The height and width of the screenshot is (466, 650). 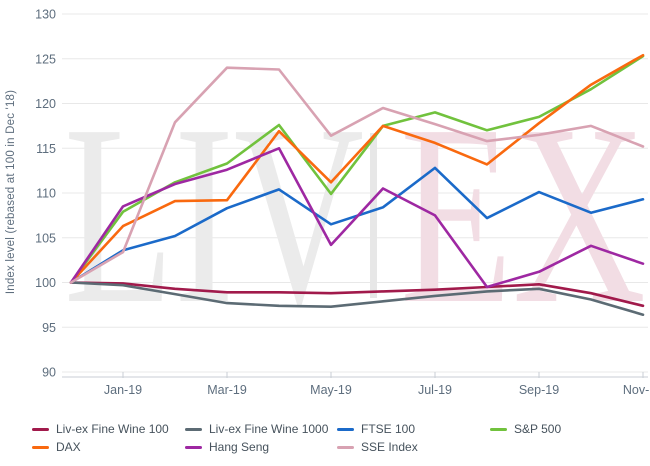 What do you see at coordinates (435, 390) in the screenshot?
I see `x-tick-label-jul-19: Jul-19` at bounding box center [435, 390].